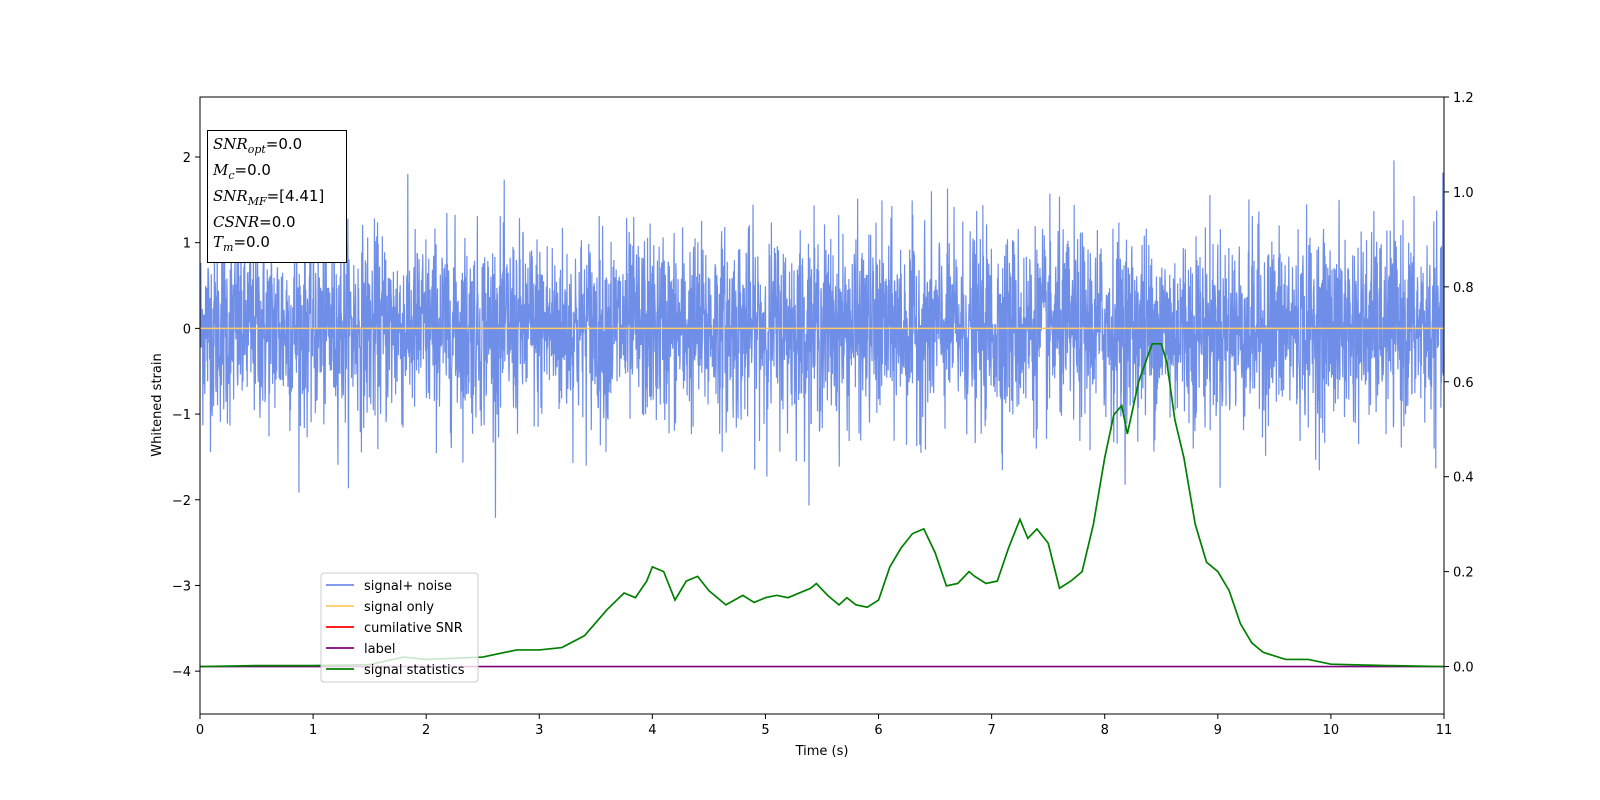  Describe the element at coordinates (878, 730) in the screenshot. I see `x-tick-label: 6` at that location.